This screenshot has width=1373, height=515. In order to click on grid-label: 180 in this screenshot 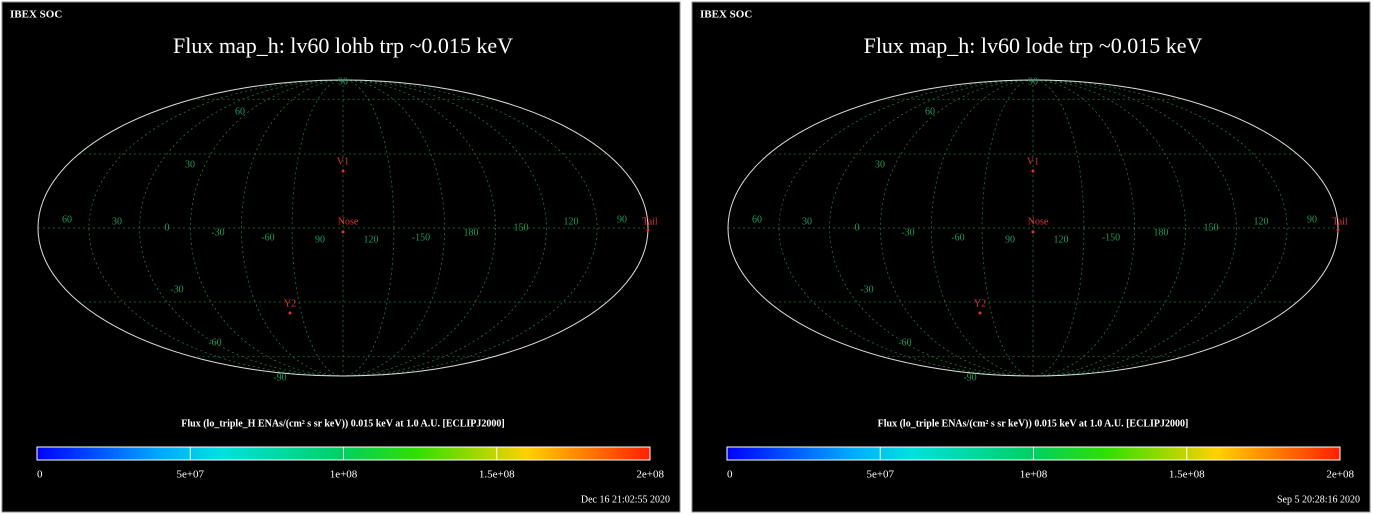, I will do `click(1161, 232)`.